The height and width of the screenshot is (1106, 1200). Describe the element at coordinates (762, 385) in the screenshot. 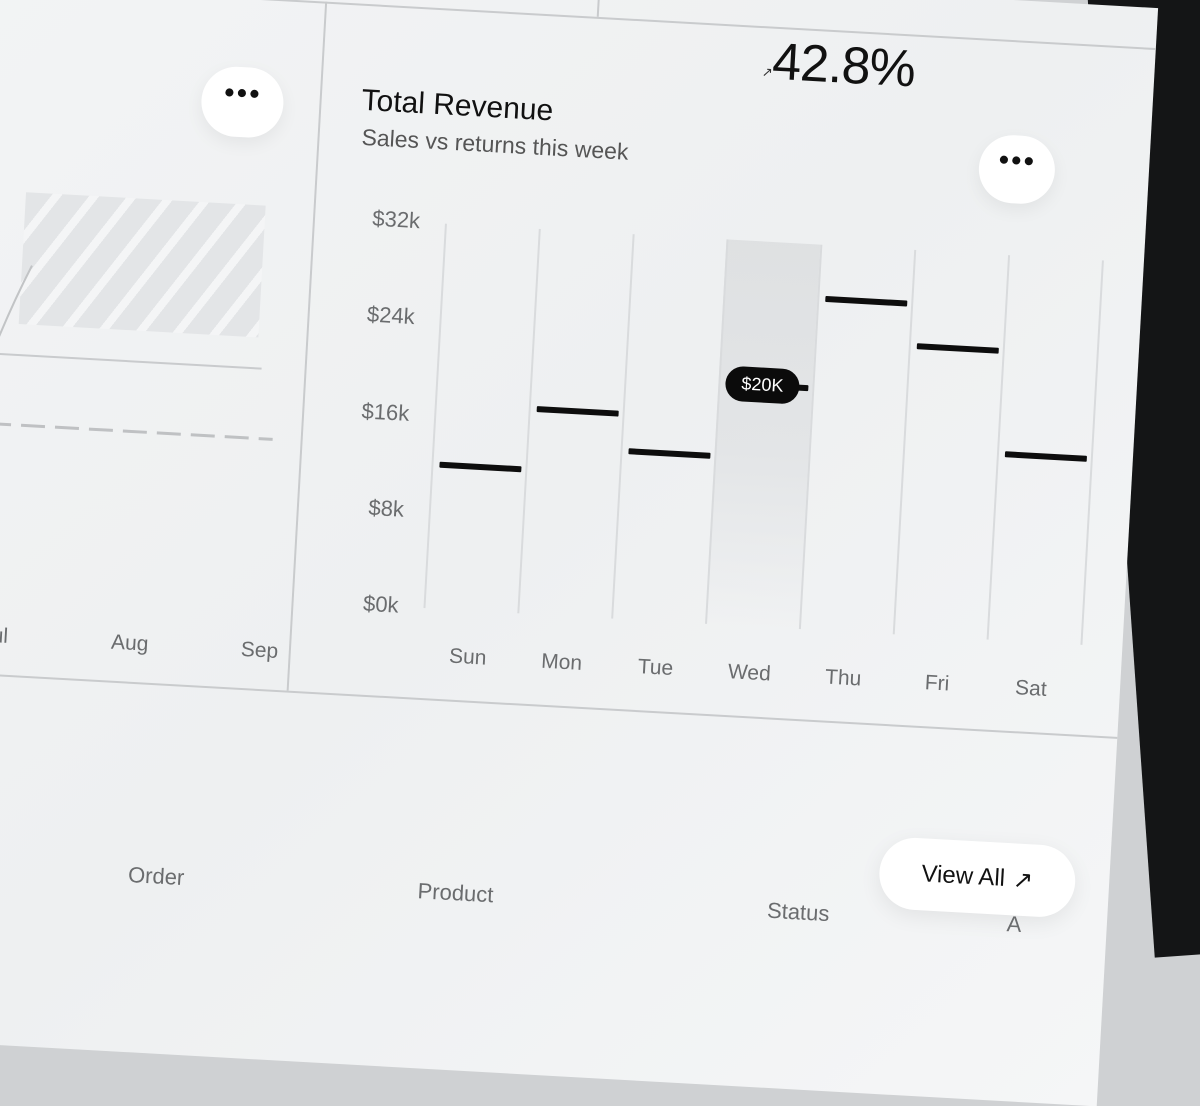

I see `value-tooltip: $20K` at that location.